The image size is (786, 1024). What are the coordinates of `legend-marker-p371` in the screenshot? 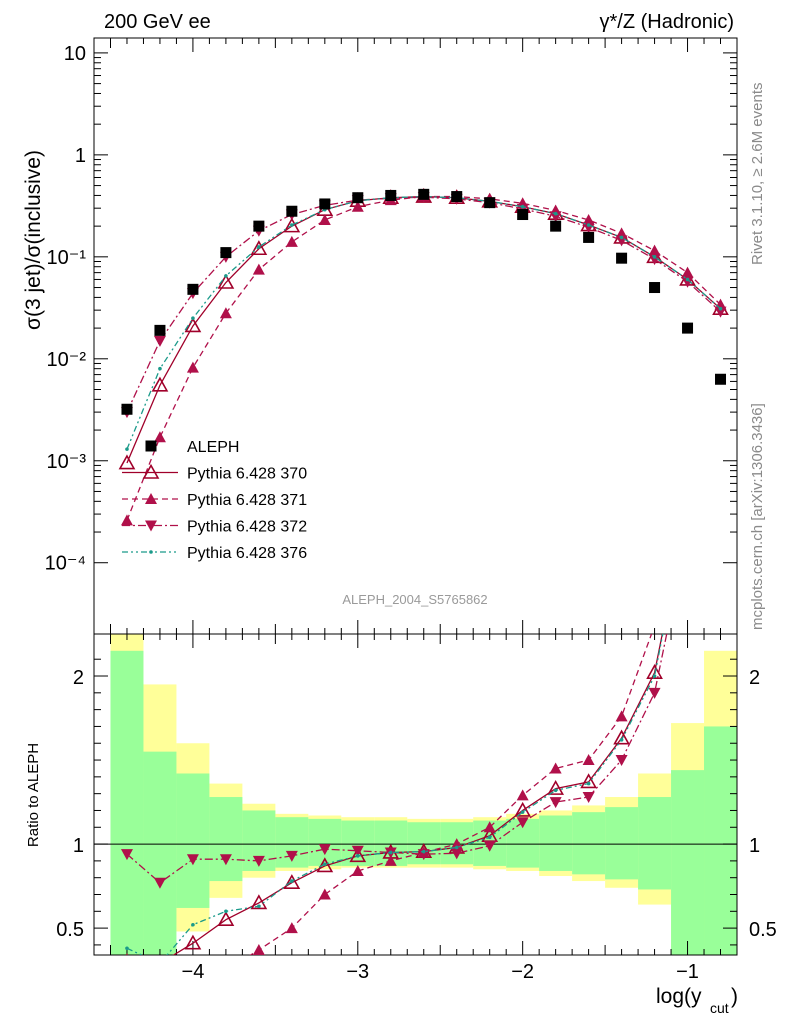 It's located at (151, 498).